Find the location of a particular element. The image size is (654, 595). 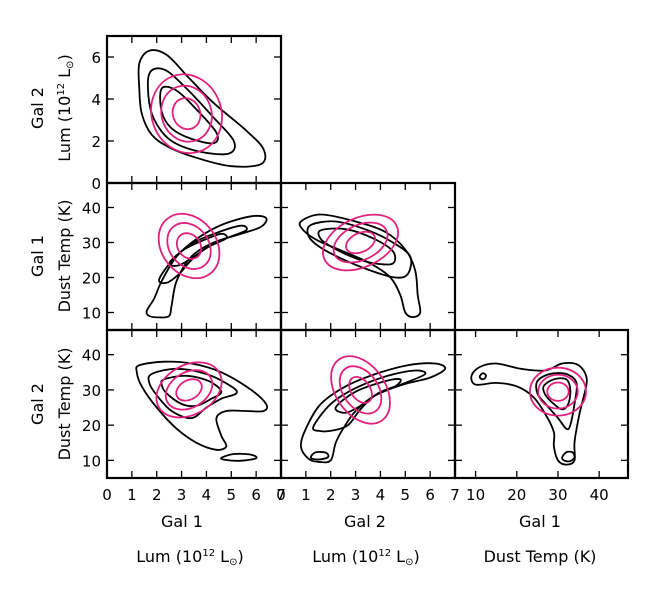

col1-title-gal: Gal 1 is located at coordinates (182, 521).